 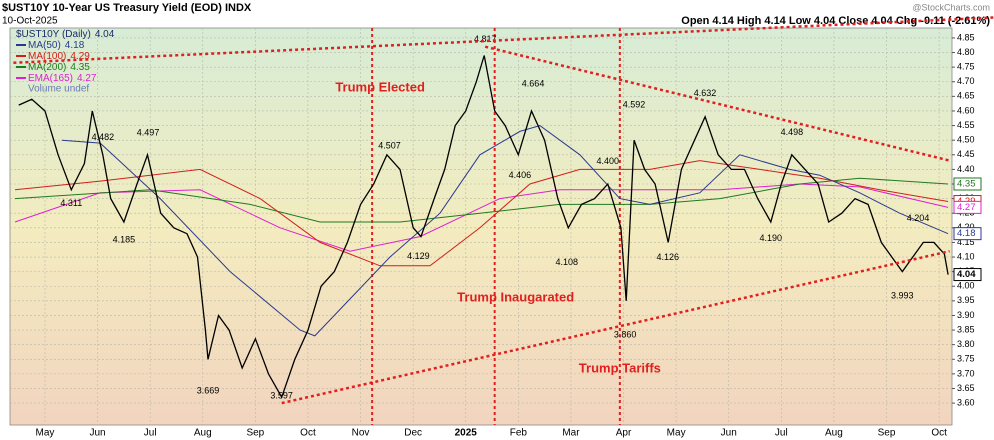 I want to click on point-label: 4.190, so click(x=771, y=238).